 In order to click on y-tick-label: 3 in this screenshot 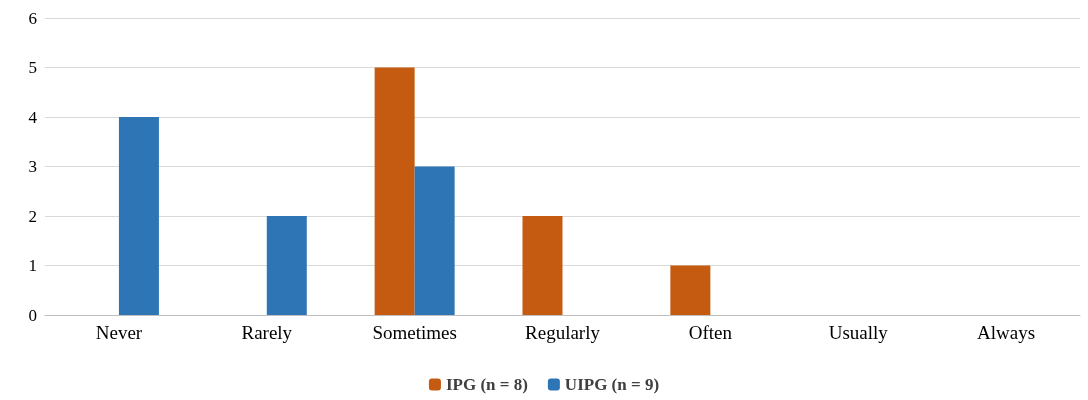, I will do `click(32, 166)`.